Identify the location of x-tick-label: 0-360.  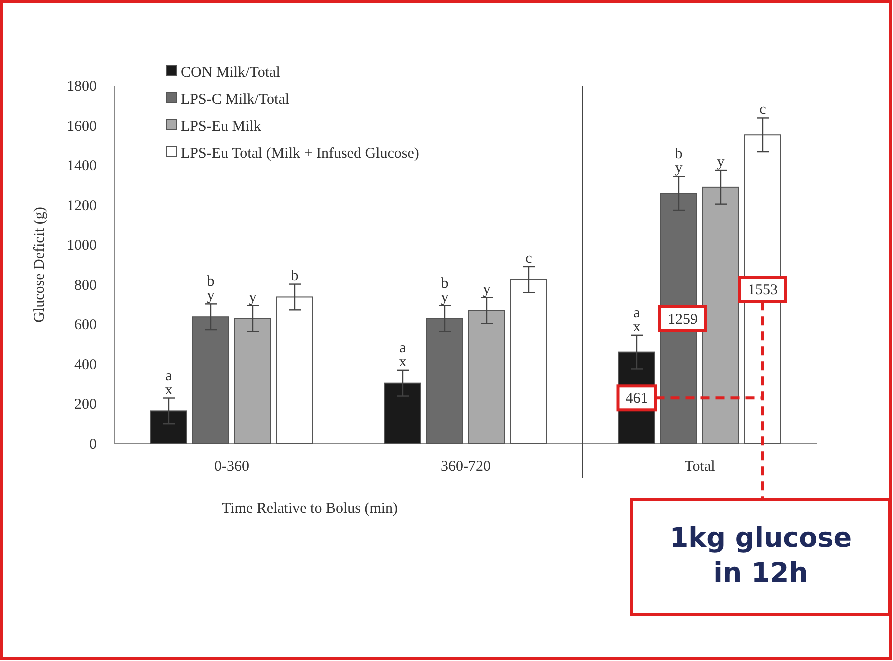
(232, 467).